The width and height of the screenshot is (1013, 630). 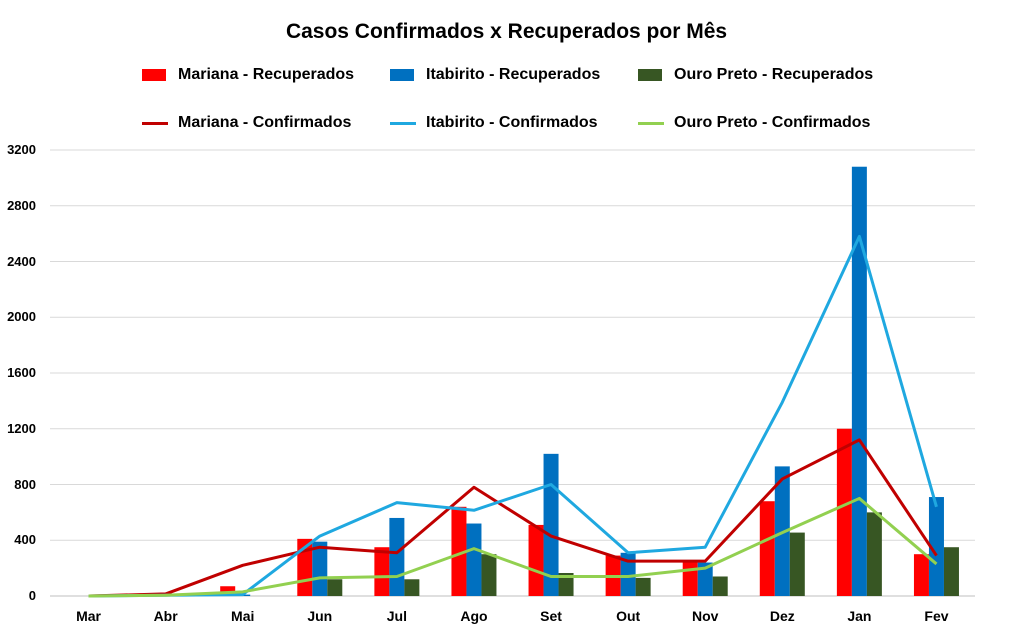 I want to click on chart-title: Casos Confirmados x Recuperados por Mês, so click(x=506, y=31).